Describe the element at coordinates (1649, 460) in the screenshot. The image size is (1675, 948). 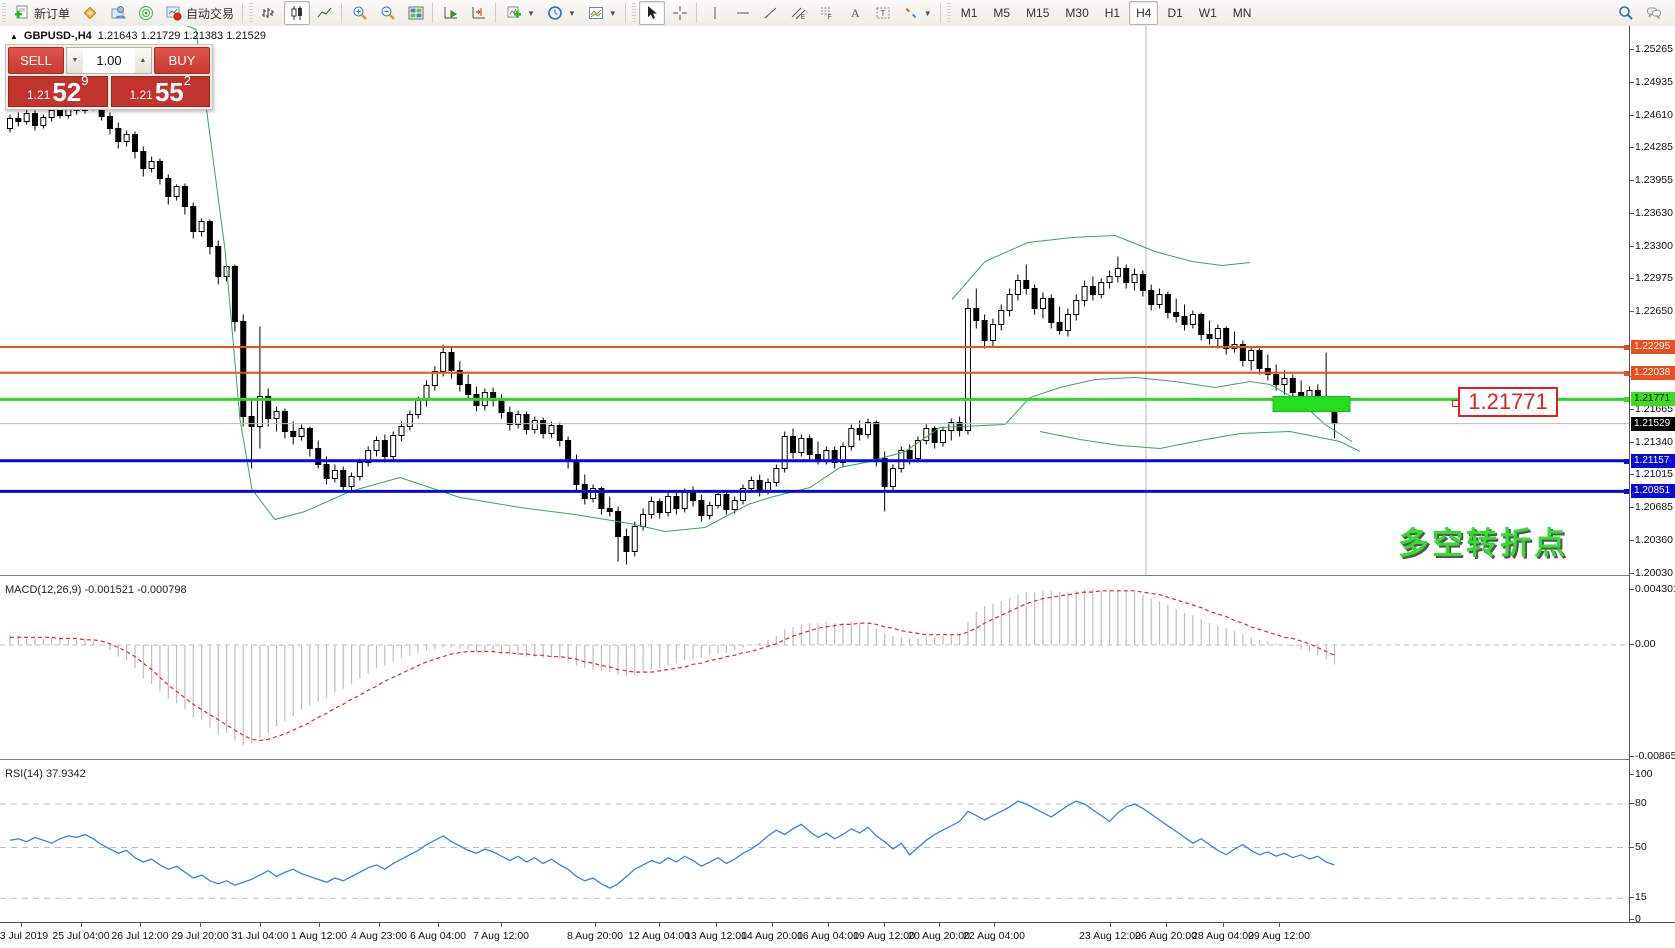
I see `price-badge-1.21157: 1.21157` at that location.